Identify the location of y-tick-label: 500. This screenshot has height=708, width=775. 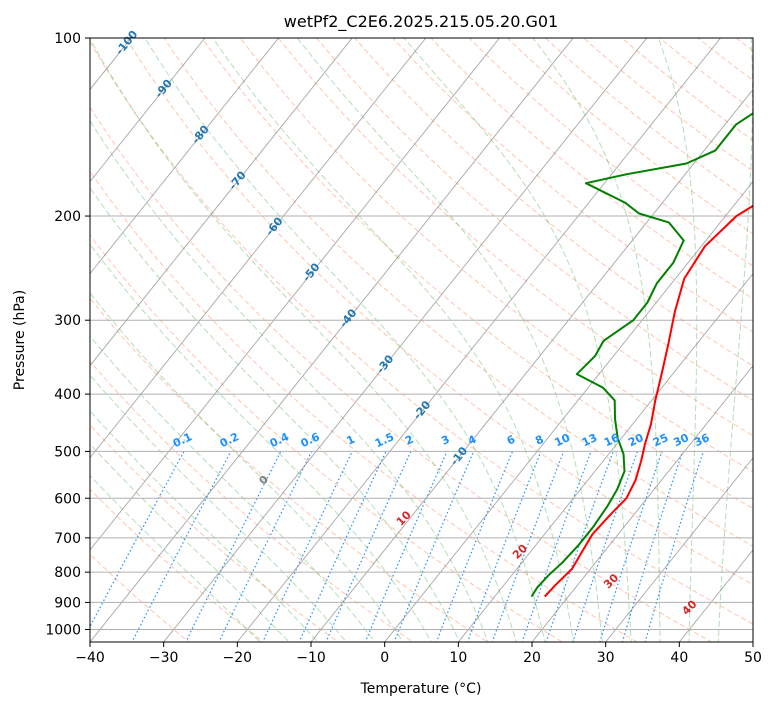
(67, 452).